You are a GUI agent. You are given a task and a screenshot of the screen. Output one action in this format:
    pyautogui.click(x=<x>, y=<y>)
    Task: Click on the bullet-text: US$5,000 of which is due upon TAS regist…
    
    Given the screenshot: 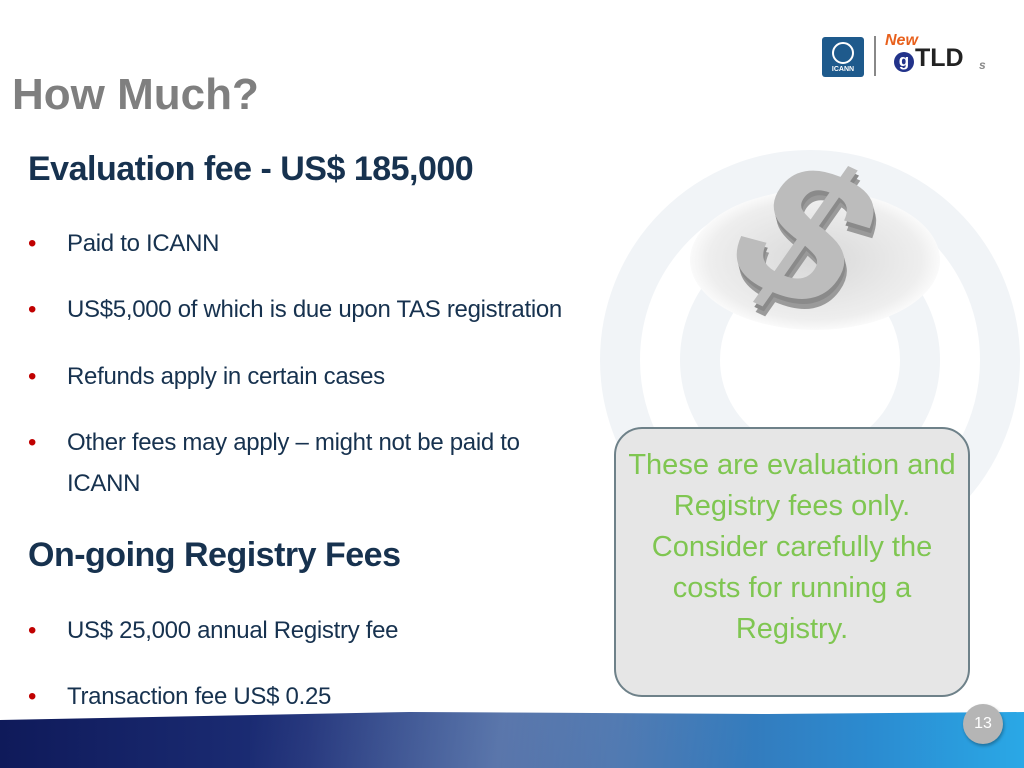 What is the action you would take?
    pyautogui.click(x=314, y=309)
    